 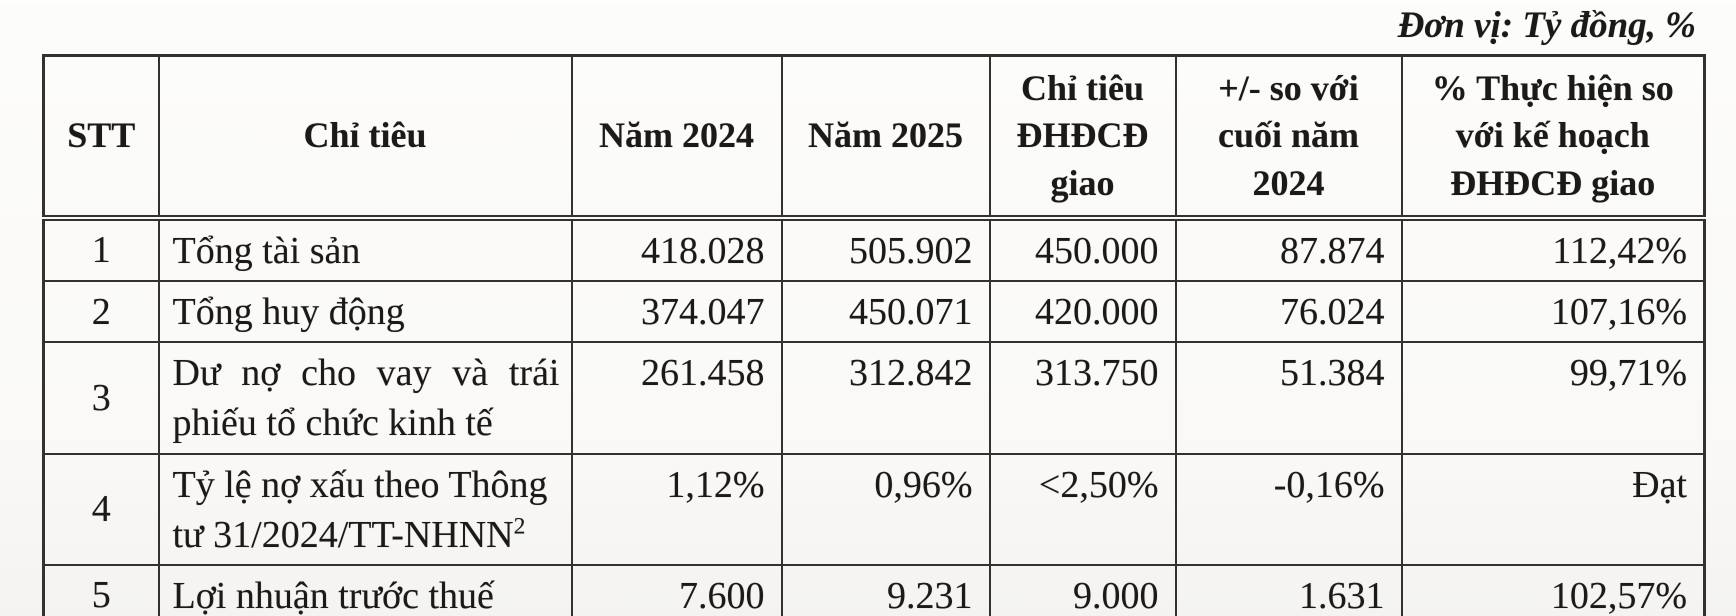 What do you see at coordinates (1082, 312) in the screenshot?
I see `cell-target: 420.000` at bounding box center [1082, 312].